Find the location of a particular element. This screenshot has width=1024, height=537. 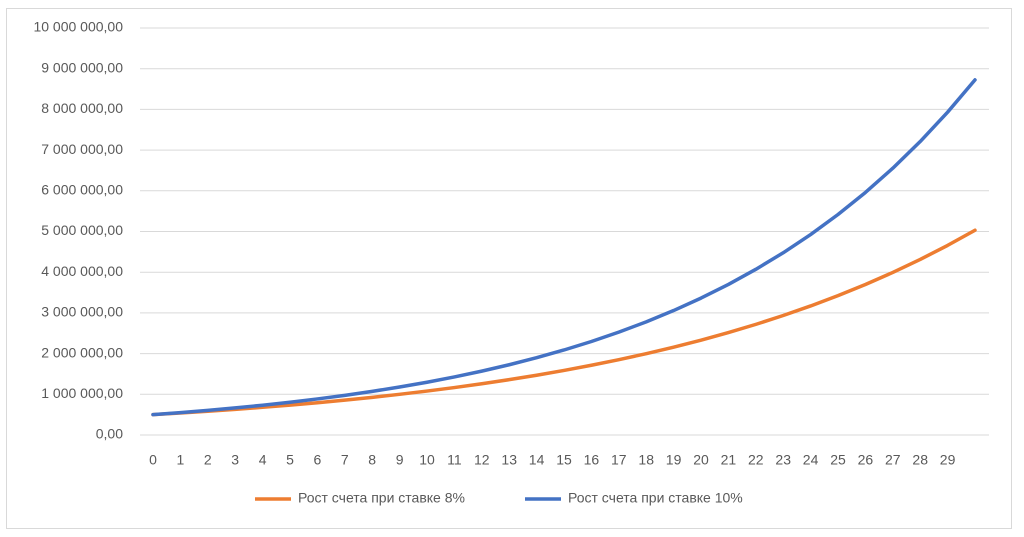

x-tick-label: 12 is located at coordinates (482, 460).